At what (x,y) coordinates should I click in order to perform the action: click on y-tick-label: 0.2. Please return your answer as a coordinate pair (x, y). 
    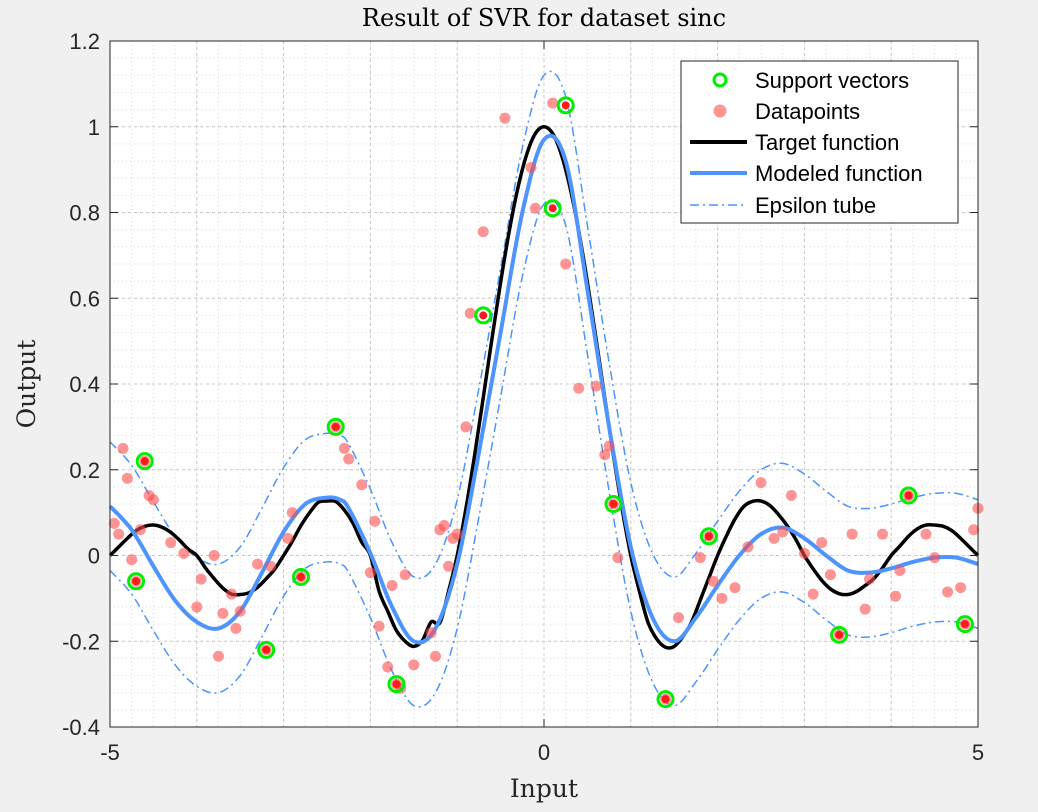
    Looking at the image, I should click on (84, 470).